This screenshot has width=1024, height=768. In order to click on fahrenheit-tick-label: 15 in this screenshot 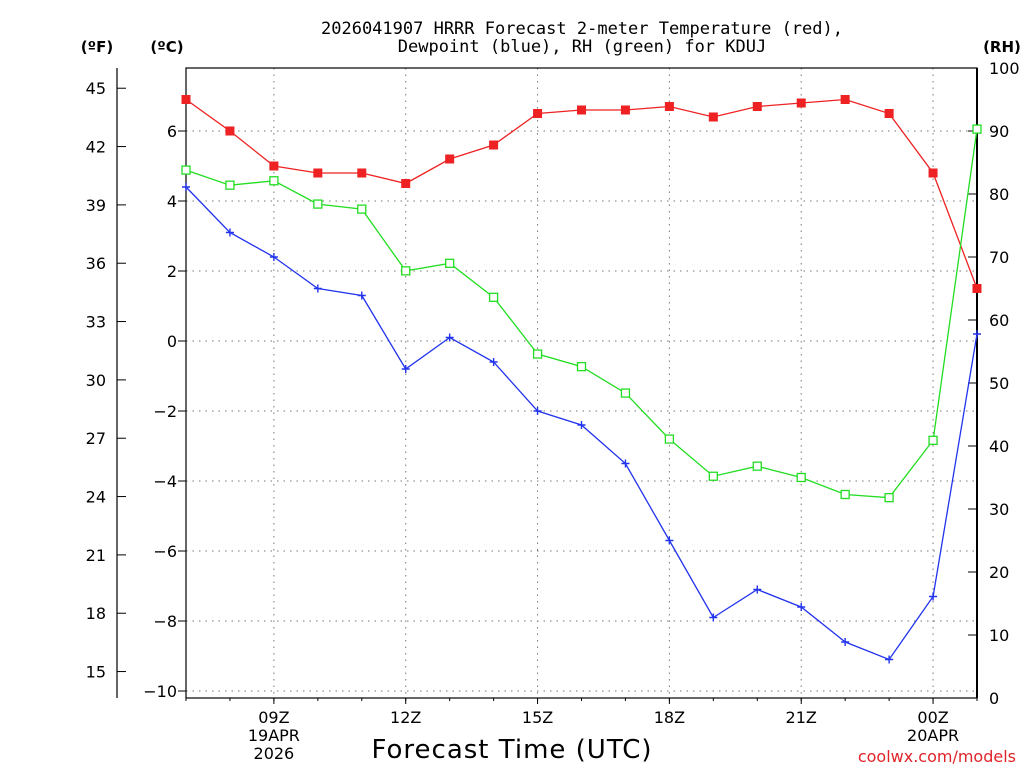, I will do `click(96, 672)`.